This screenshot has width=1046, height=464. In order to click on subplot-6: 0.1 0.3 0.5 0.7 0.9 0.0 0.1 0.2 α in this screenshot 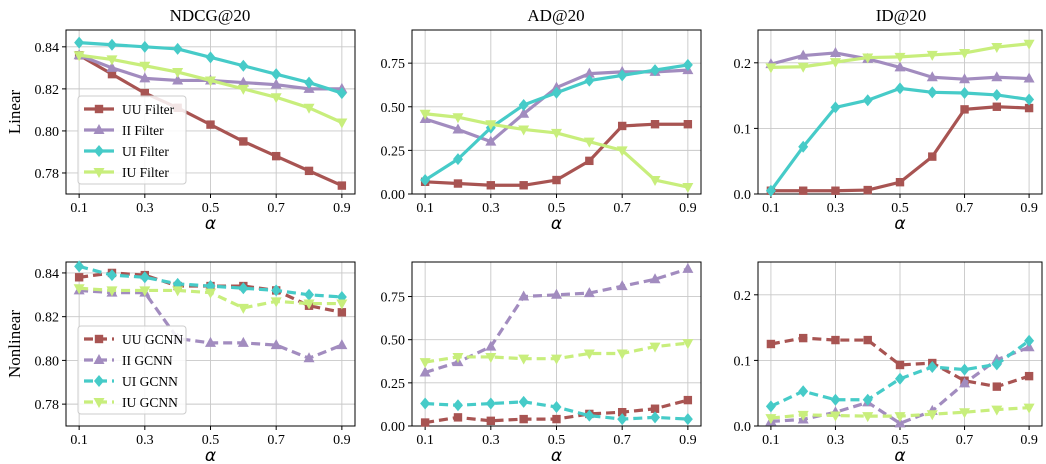, I will do `click(888, 362)`.